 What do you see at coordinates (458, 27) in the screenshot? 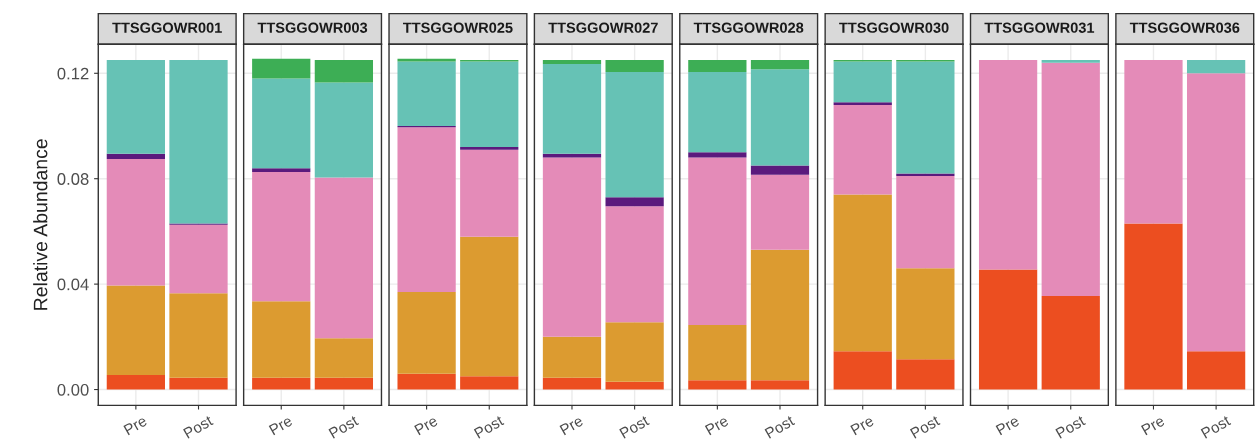
I see `chart-title: TTSGGOWR025` at bounding box center [458, 27].